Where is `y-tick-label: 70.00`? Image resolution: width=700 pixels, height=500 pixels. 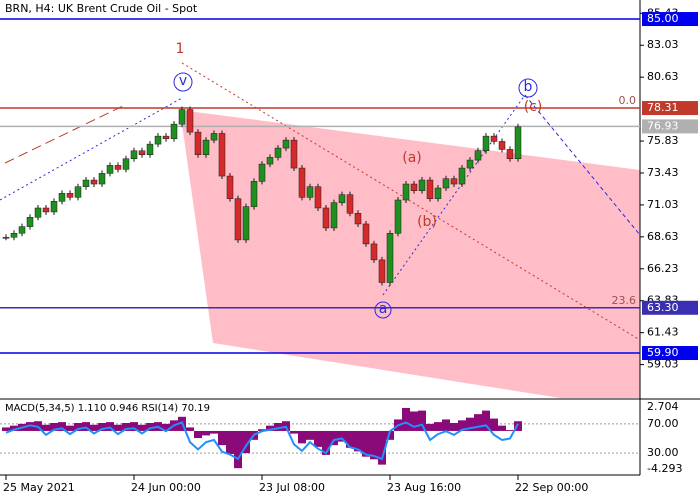 y-tick-label: 70.00 is located at coordinates (663, 423).